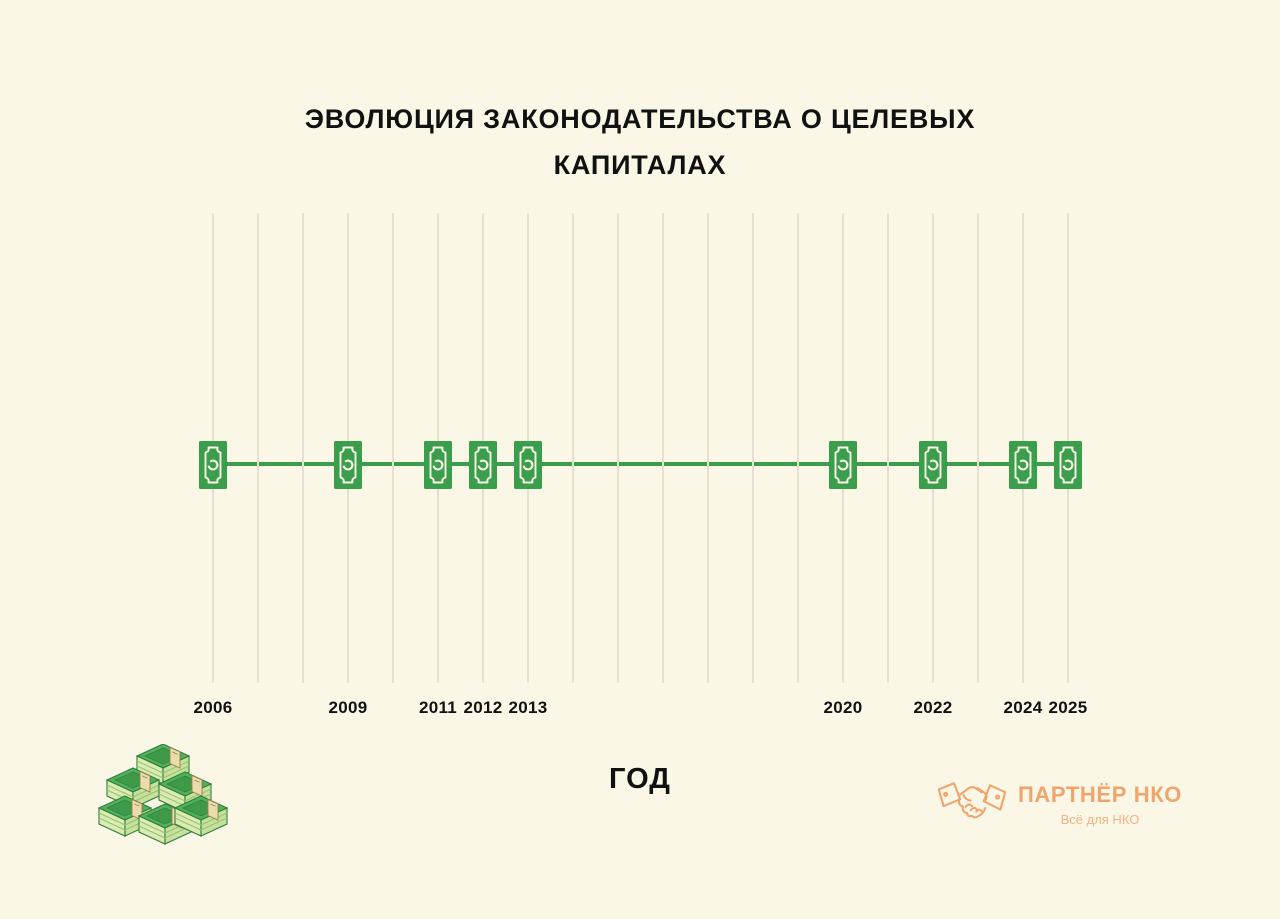 Image resolution: width=1280 pixels, height=919 pixels. Describe the element at coordinates (258, 448) in the screenshot. I see `gridline-year-2007` at that location.